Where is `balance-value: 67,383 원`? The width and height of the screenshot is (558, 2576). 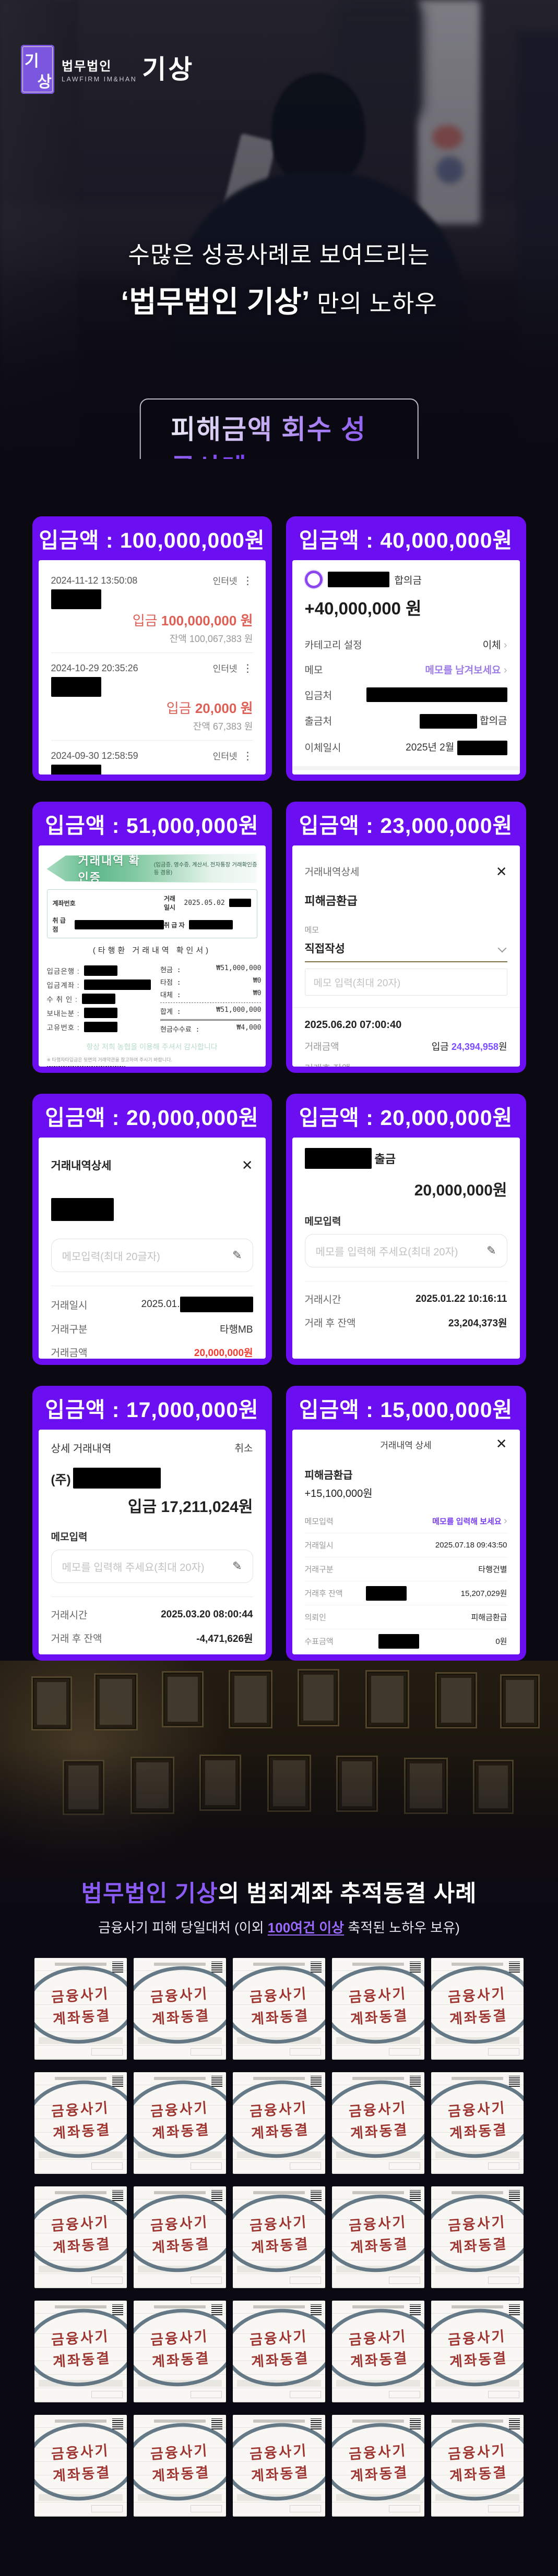 balance-value: 67,383 원 is located at coordinates (232, 726).